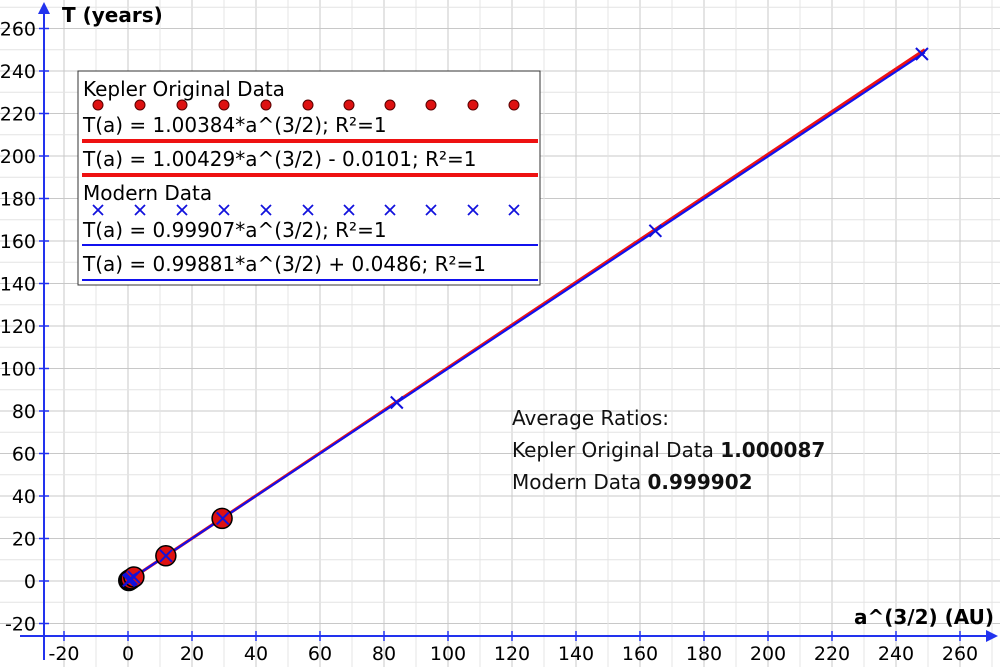  Describe the element at coordinates (18, 30) in the screenshot. I see `y-tick-label: 260` at that location.